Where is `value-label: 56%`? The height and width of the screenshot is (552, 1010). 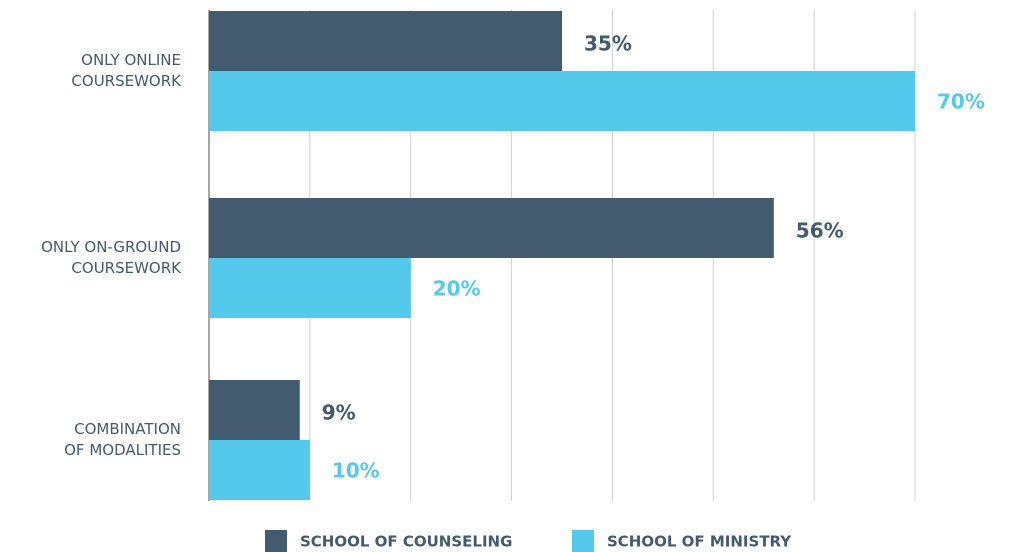
value-label: 56% is located at coordinates (820, 231).